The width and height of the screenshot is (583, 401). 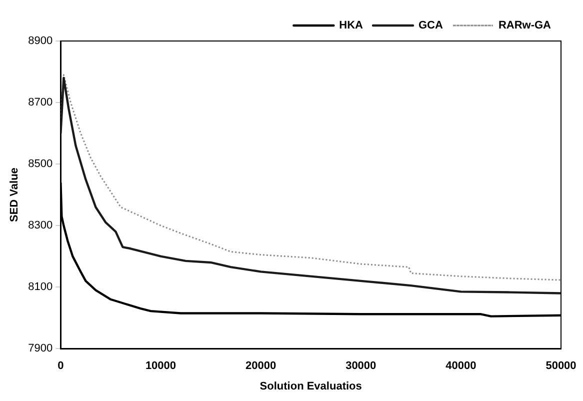 I want to click on y-axis-title: SED Value, so click(x=14, y=195).